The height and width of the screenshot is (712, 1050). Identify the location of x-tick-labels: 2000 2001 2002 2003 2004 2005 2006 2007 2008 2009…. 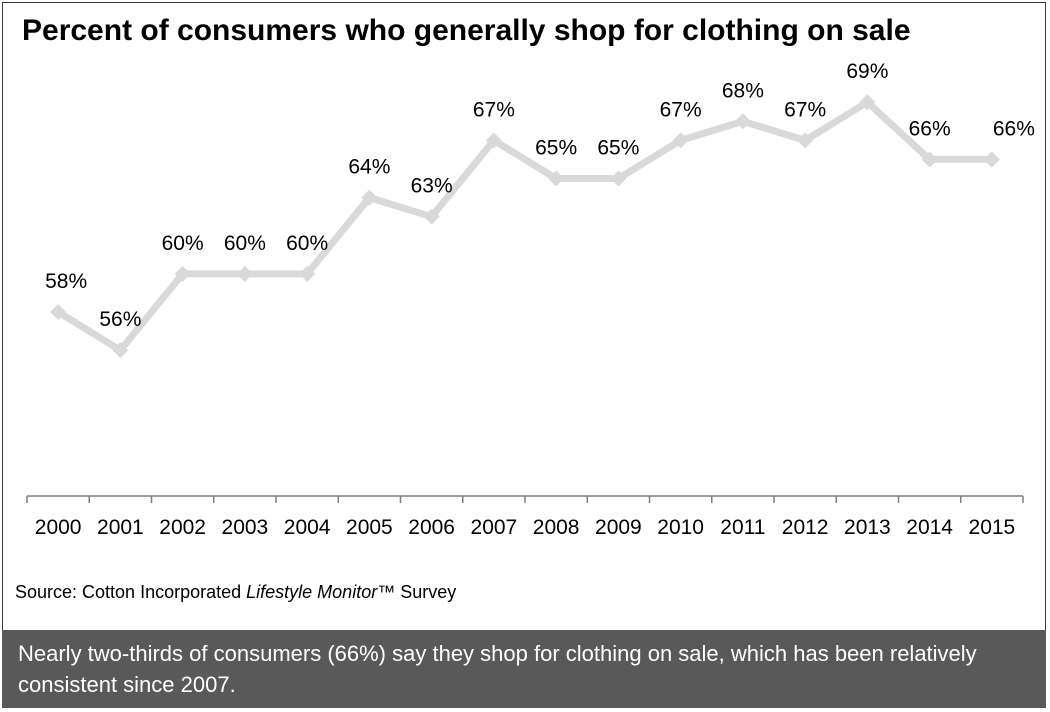
(525, 527).